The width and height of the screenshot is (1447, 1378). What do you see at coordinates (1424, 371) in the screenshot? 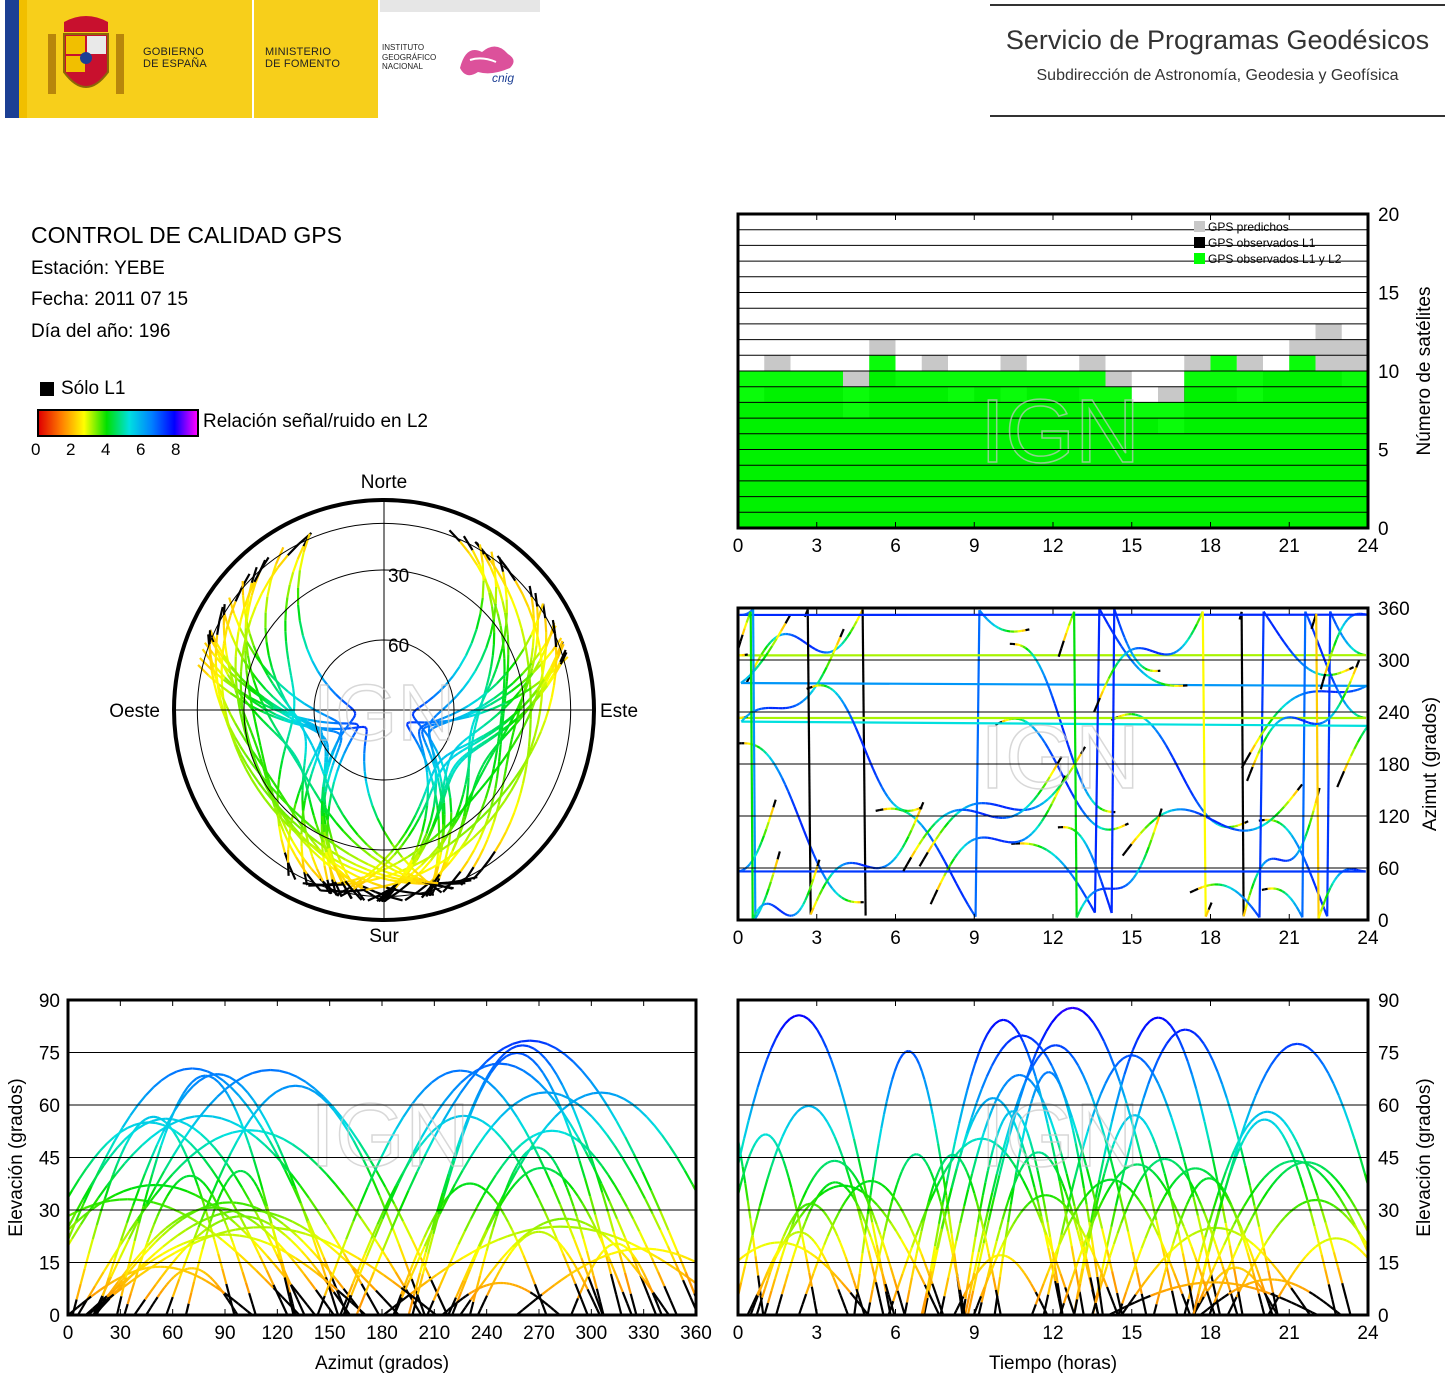
I see `y-axis-label: Número de satélites` at bounding box center [1424, 371].